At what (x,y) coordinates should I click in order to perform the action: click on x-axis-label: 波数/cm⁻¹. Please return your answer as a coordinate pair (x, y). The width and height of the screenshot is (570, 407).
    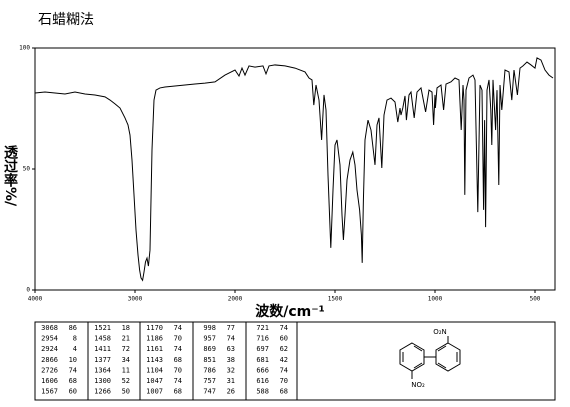
    Looking at the image, I should click on (290, 311).